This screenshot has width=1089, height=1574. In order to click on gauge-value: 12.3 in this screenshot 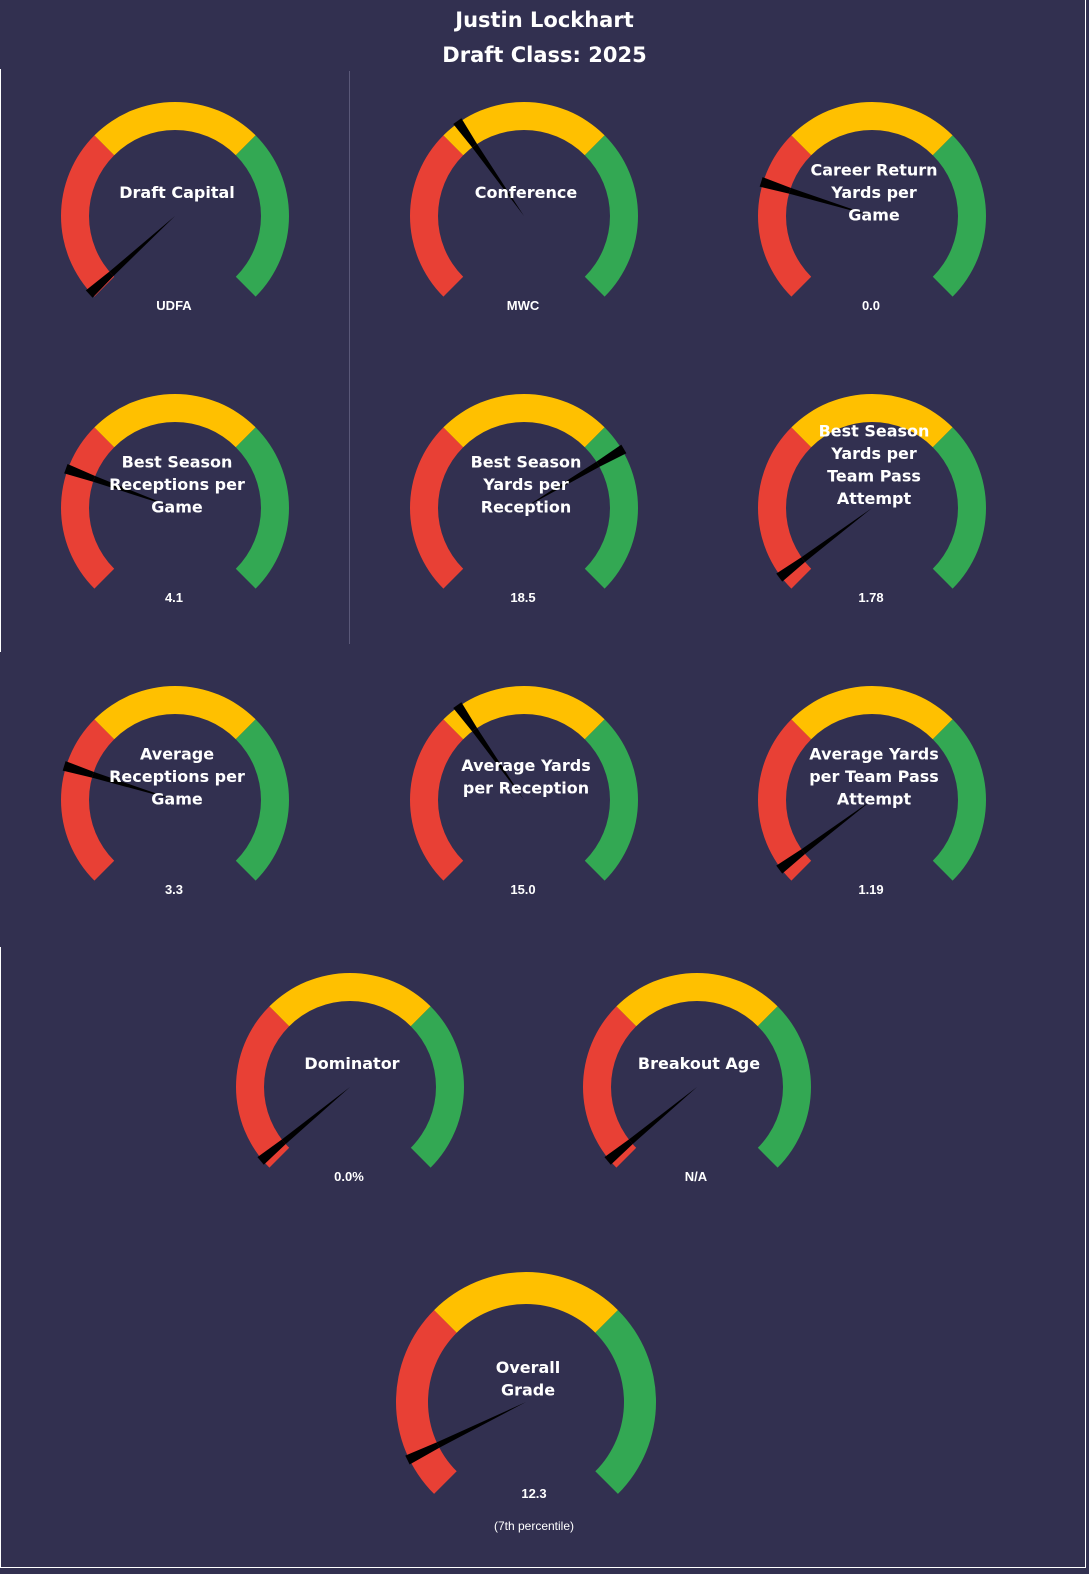, I will do `click(533, 1493)`.